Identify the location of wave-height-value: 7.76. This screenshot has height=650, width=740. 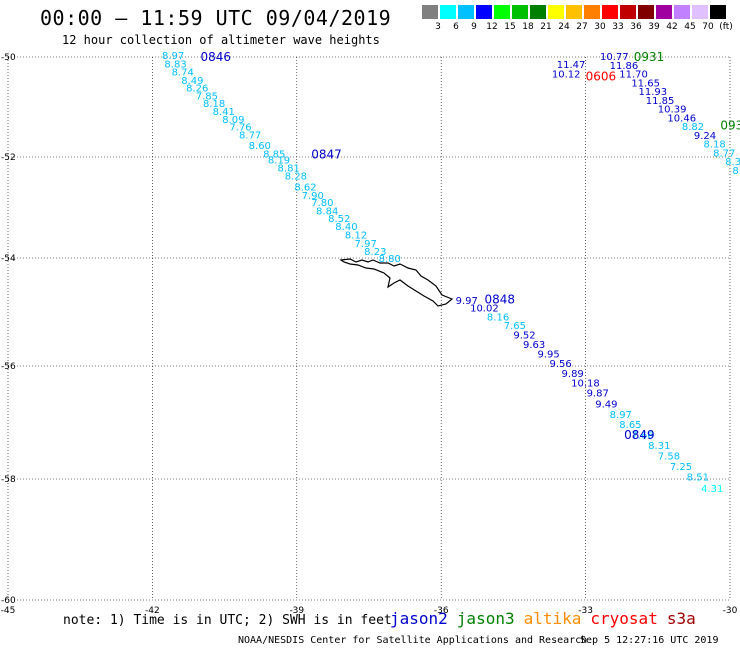
(240, 128).